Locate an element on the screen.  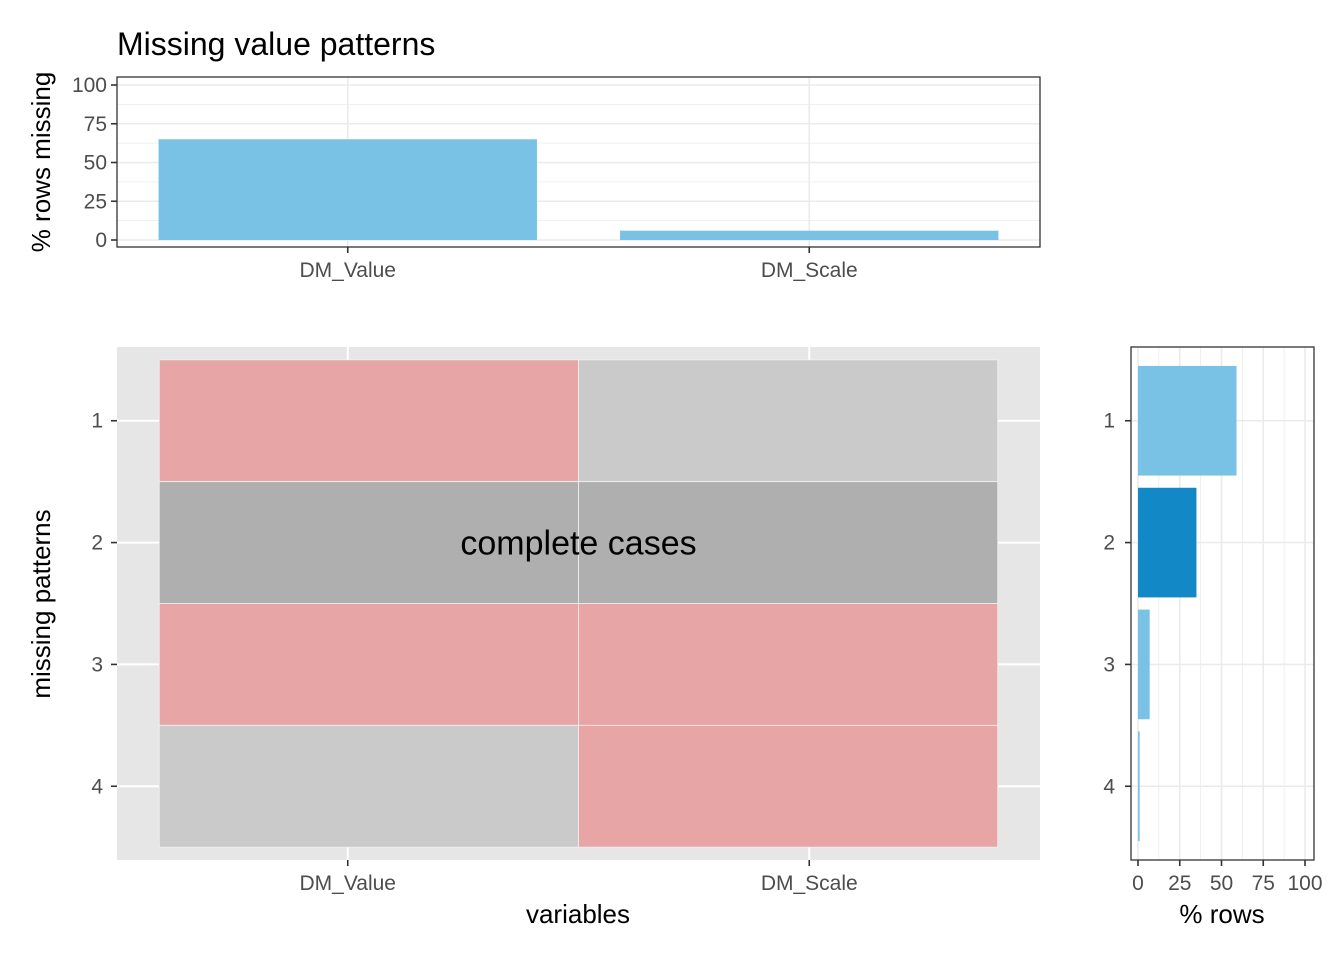
right-x-ticks: 0 25 50 75 100 is located at coordinates (1227, 877).